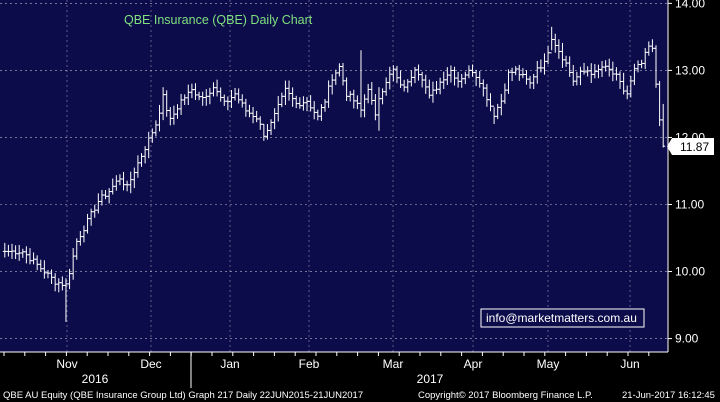  What do you see at coordinates (430, 379) in the screenshot?
I see `year-label: 2017` at bounding box center [430, 379].